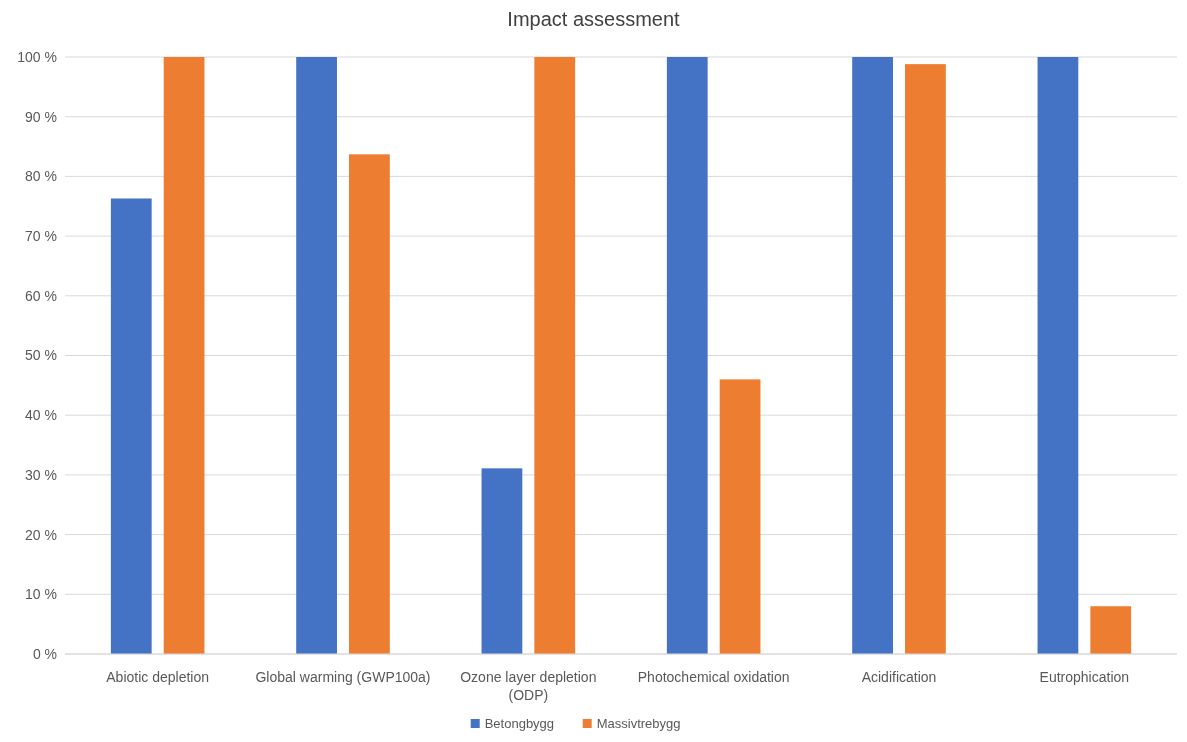 Image resolution: width=1187 pixels, height=742 pixels. I want to click on x-tick-label: Photochemical oxidation, so click(713, 677).